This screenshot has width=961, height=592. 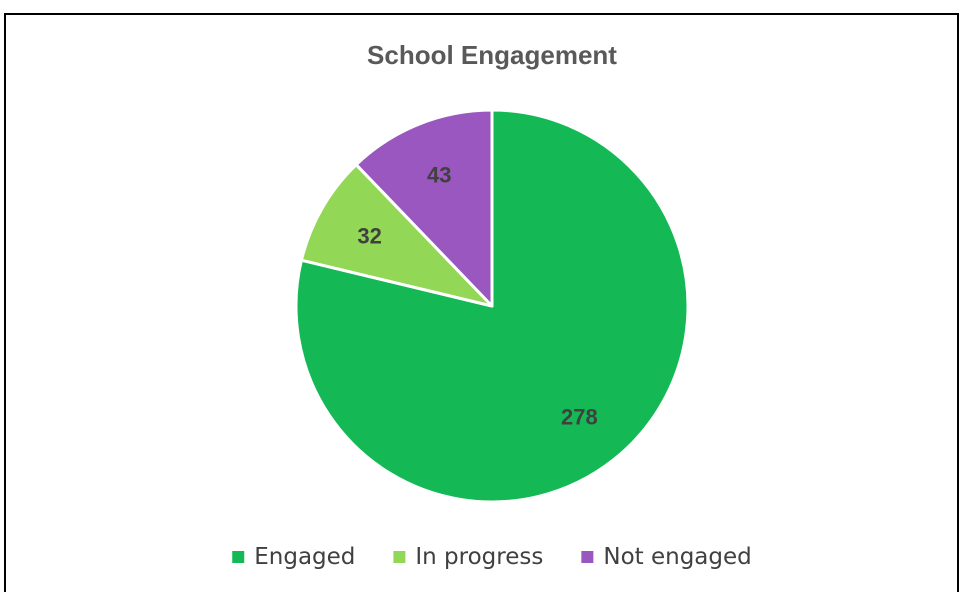 I want to click on legend-item-engaged: Engaged, so click(x=293, y=557).